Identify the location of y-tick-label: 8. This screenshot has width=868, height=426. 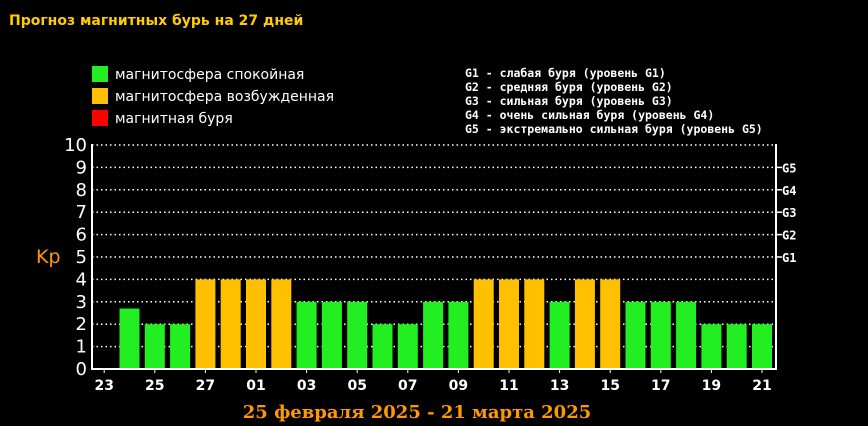
(81, 190).